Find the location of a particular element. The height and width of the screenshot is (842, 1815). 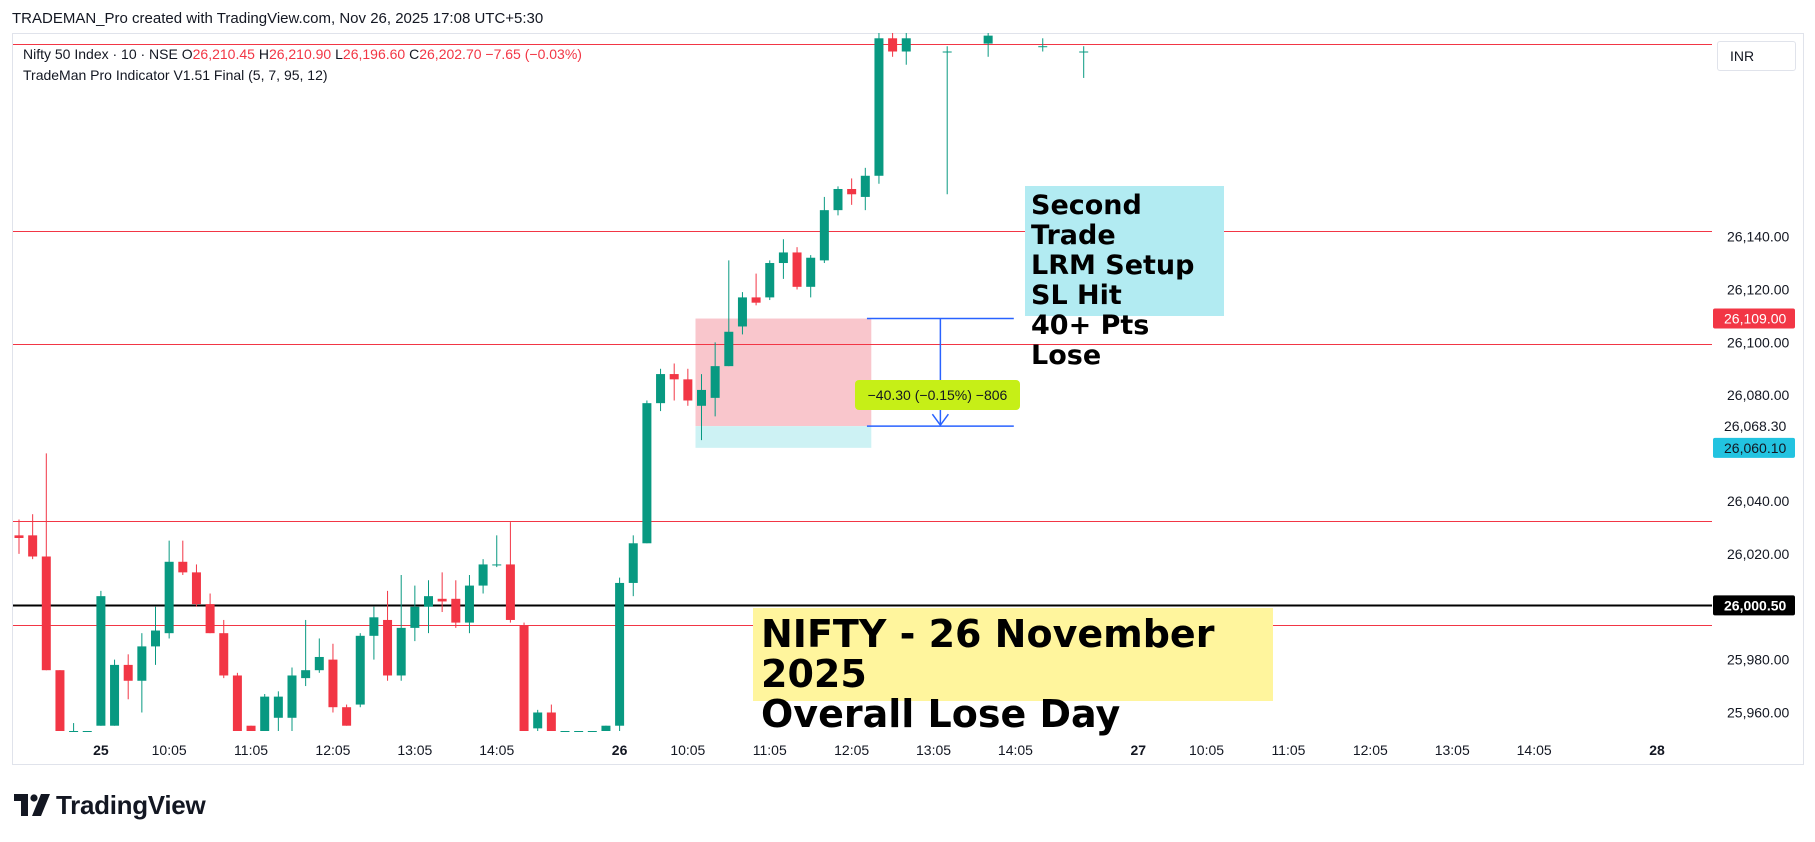

day-callout-line: Overall Lose Day is located at coordinates (941, 714).